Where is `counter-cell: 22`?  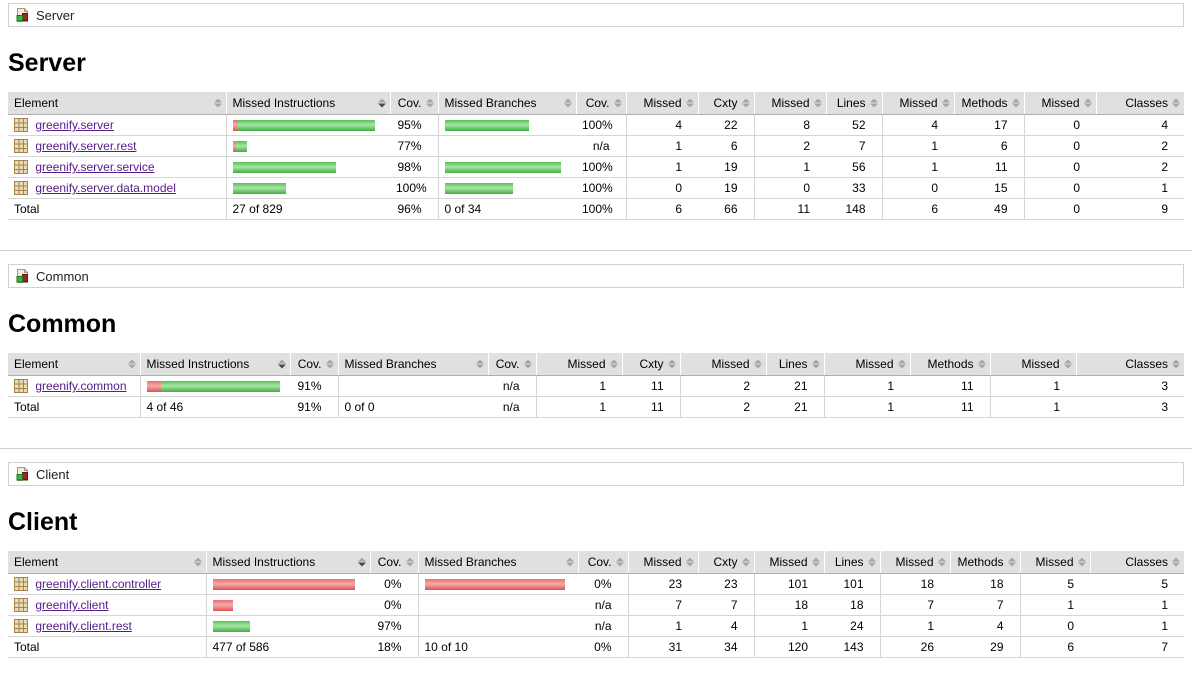
counter-cell: 22 is located at coordinates (726, 125).